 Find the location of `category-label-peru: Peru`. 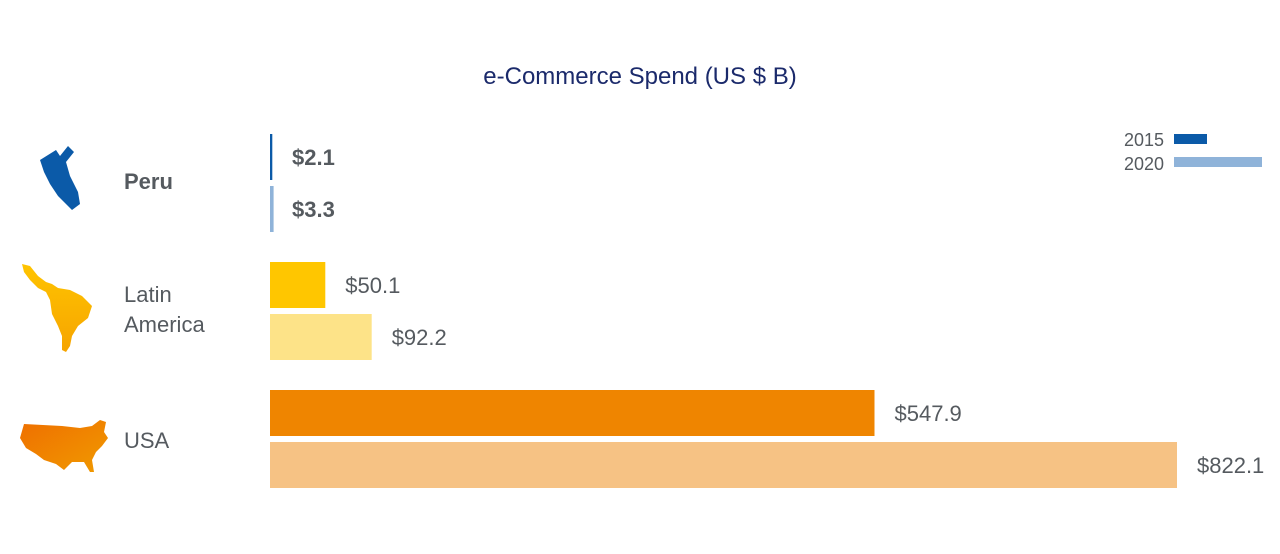

category-label-peru: Peru is located at coordinates (148, 181).